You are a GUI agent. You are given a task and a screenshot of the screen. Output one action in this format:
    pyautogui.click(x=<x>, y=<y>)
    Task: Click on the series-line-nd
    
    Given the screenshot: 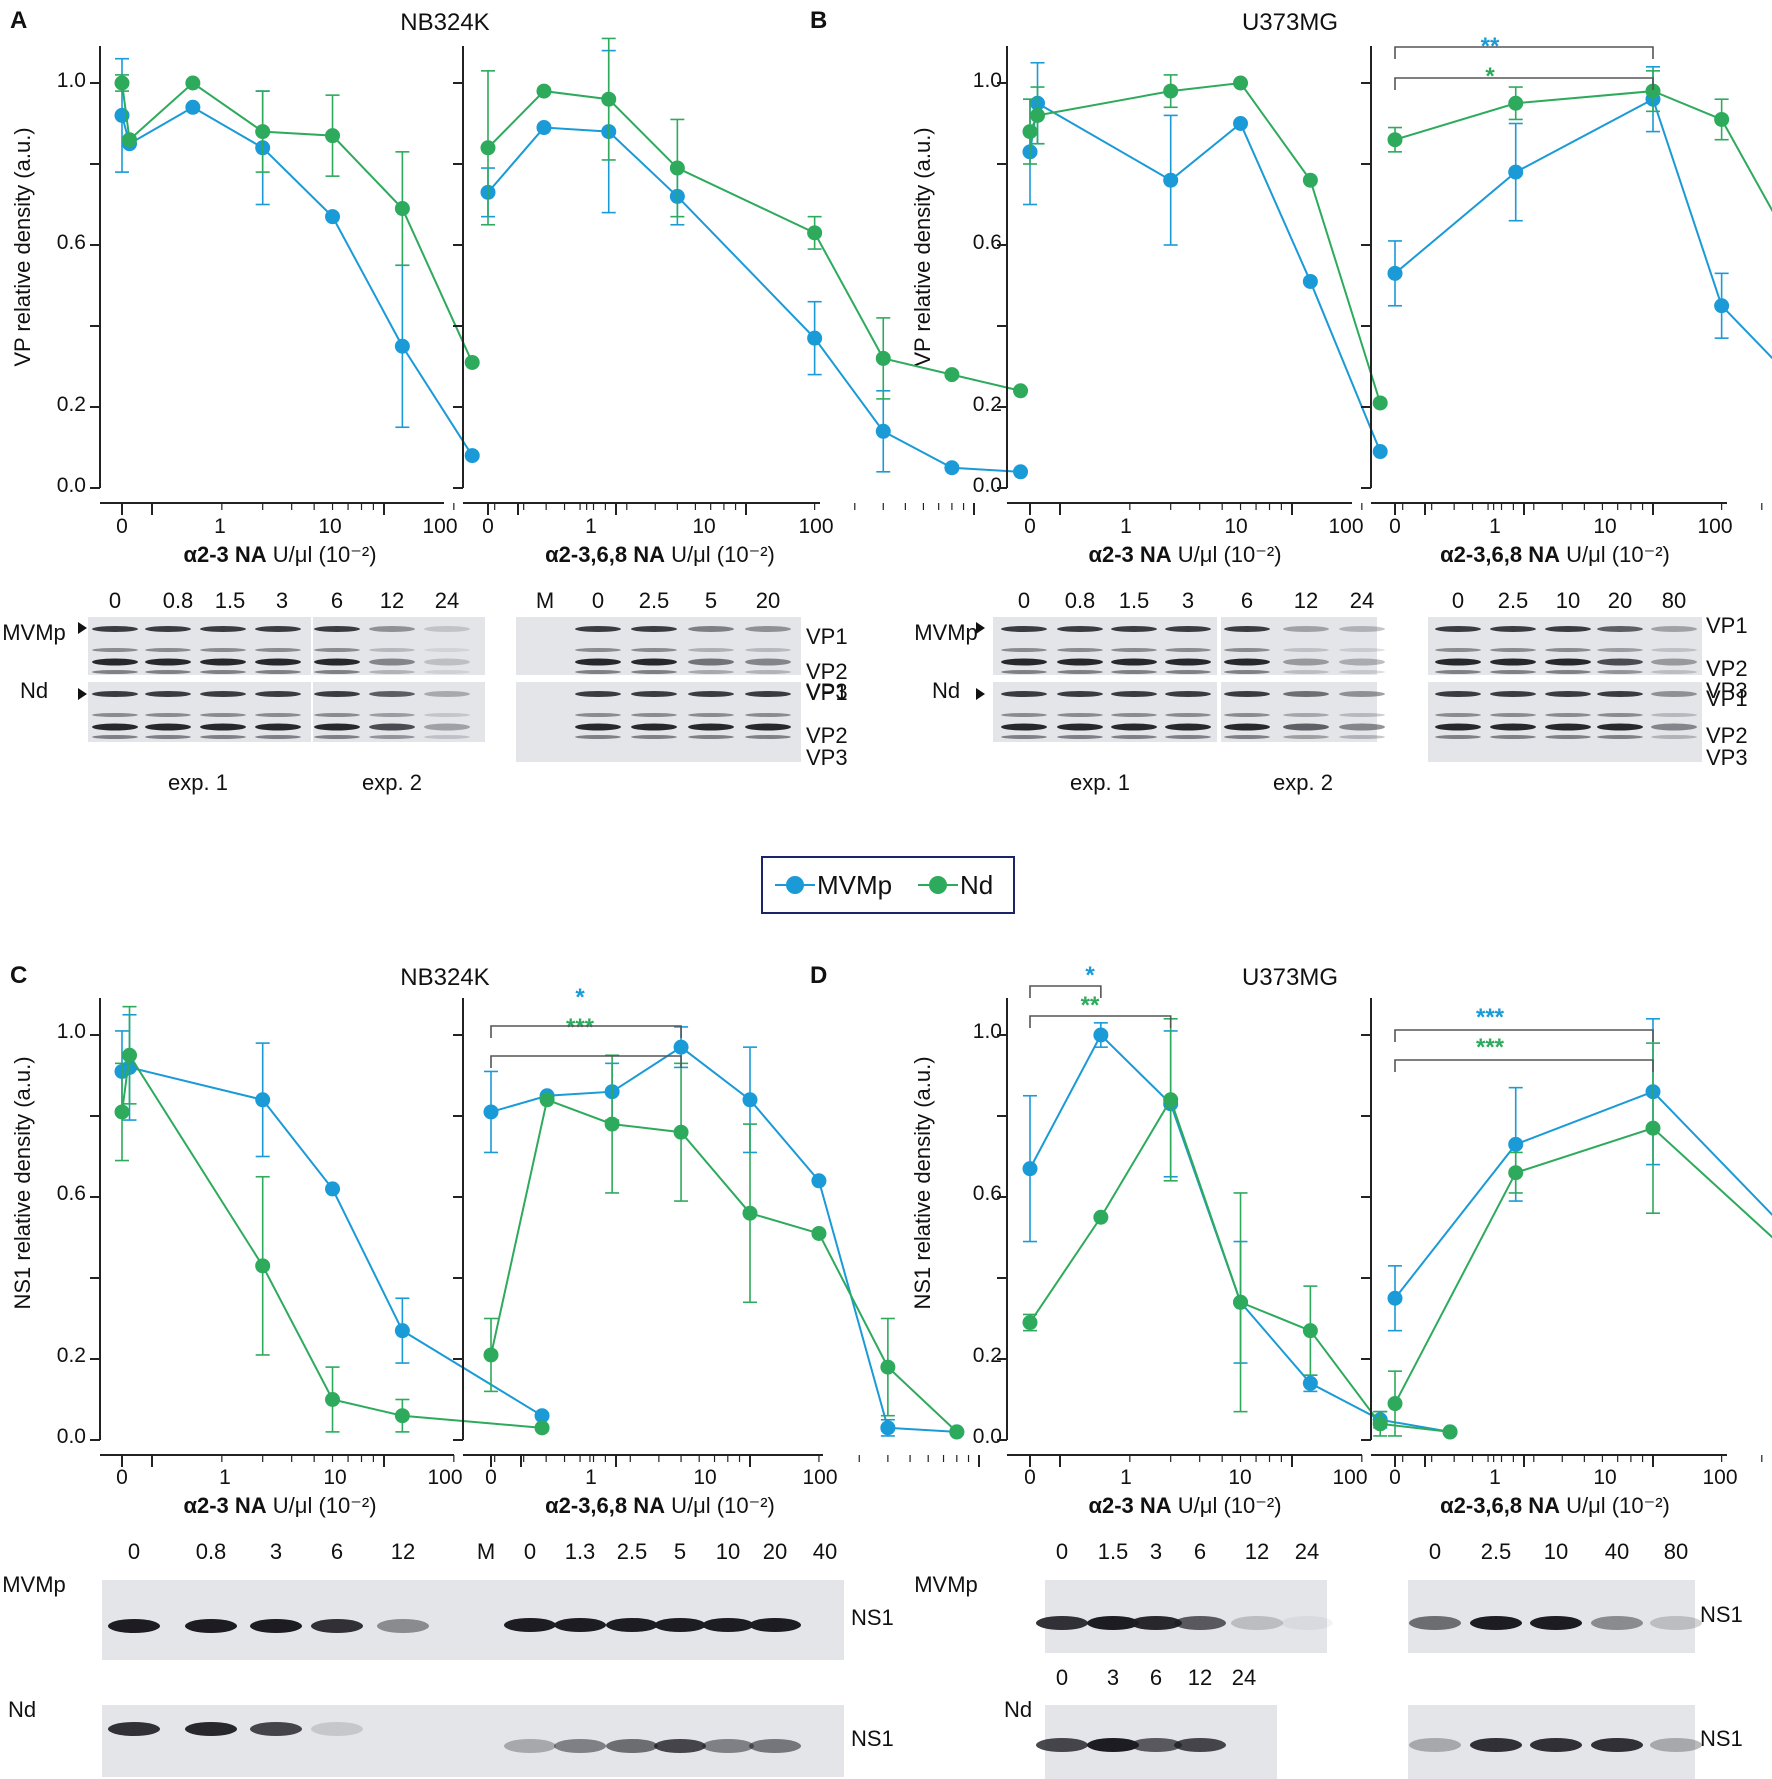 What is the action you would take?
    pyautogui.click(x=754, y=241)
    